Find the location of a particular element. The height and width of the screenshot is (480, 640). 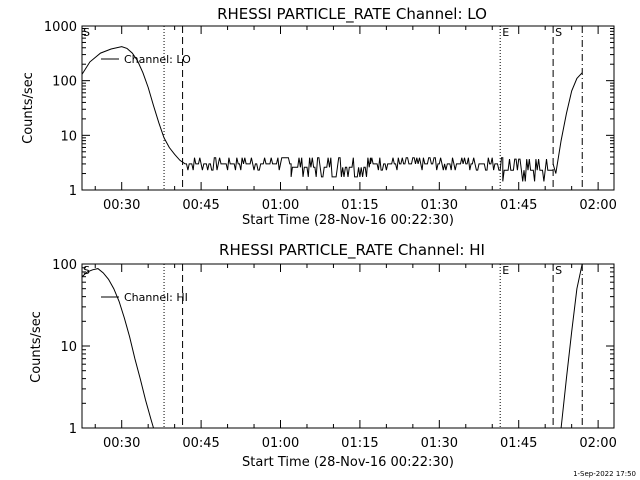

x-tick-label-hi: 02:00 is located at coordinates (597, 443).